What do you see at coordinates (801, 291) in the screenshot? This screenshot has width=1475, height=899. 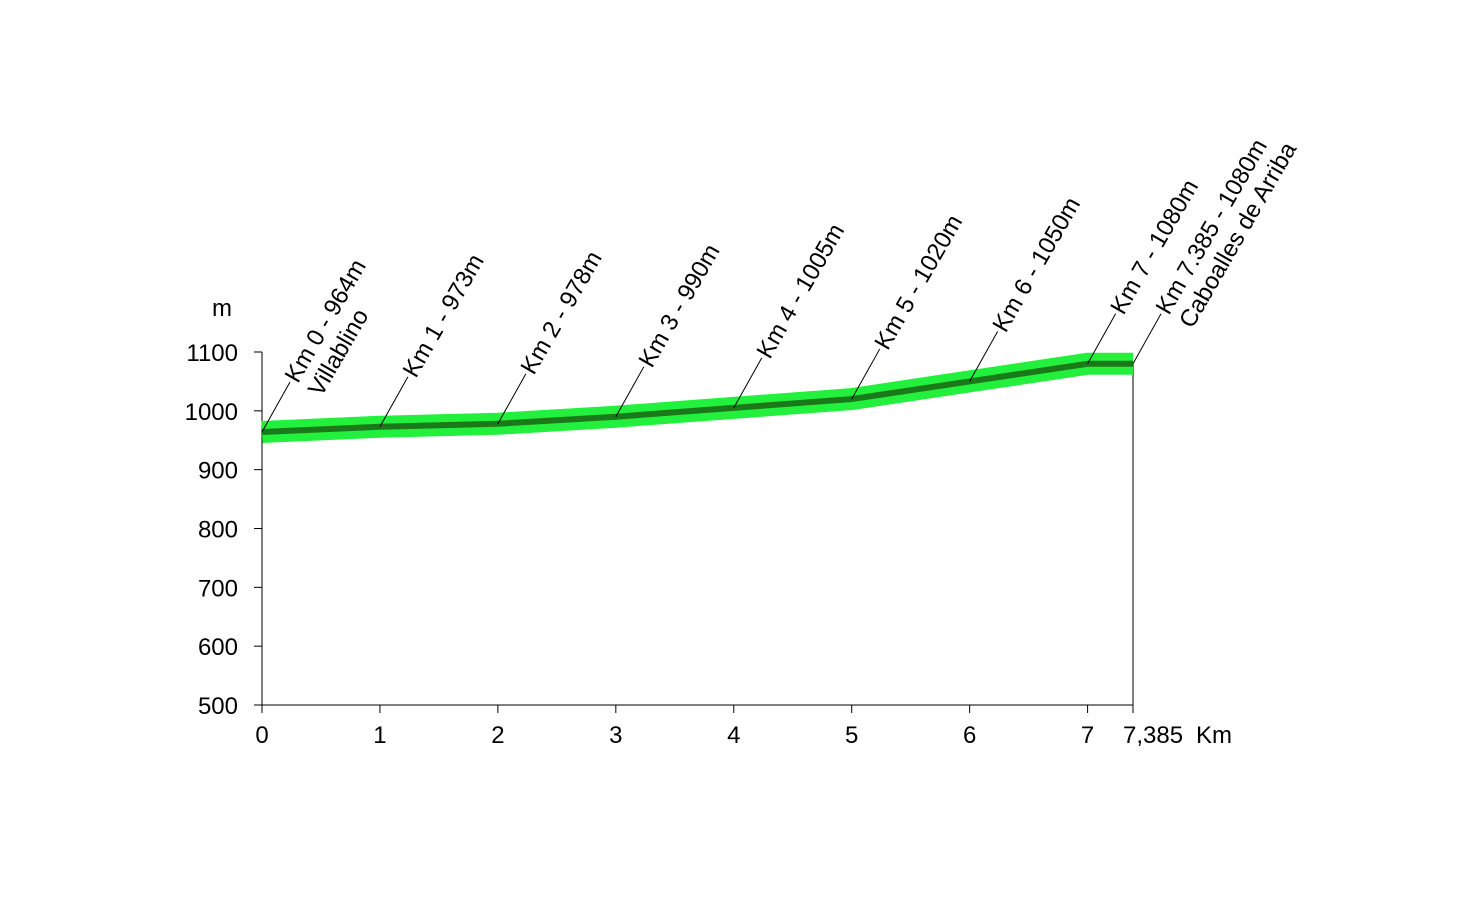 I see `annotation-label: Km 4 - 1005m` at bounding box center [801, 291].